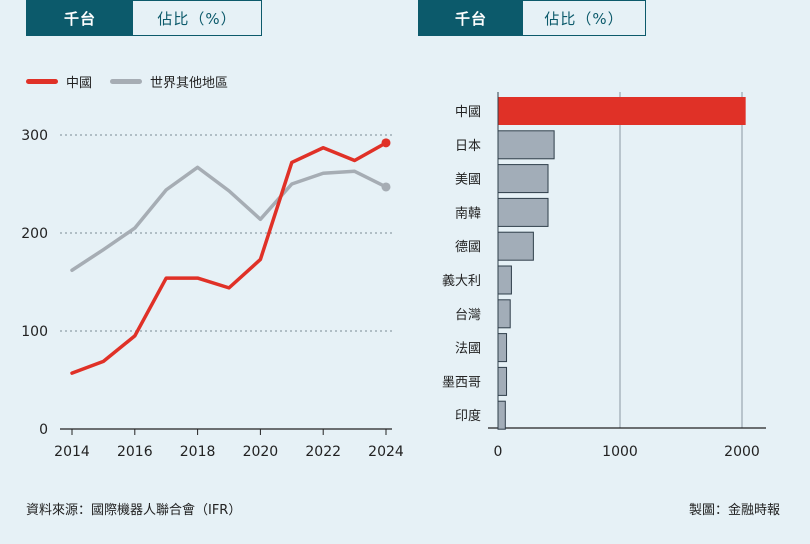  Describe the element at coordinates (461, 382) in the screenshot. I see `bar-category-label: 墨西哥` at that location.